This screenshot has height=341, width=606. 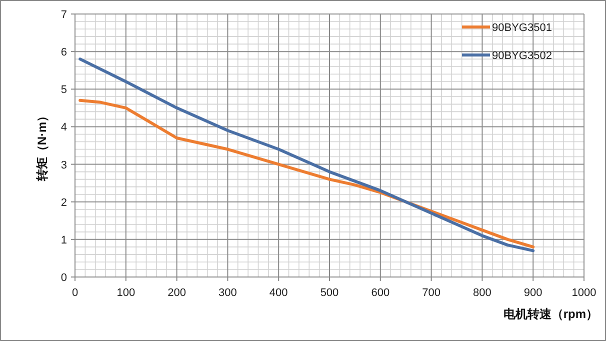 I want to click on y-tick-label: 6, so click(x=63, y=52).